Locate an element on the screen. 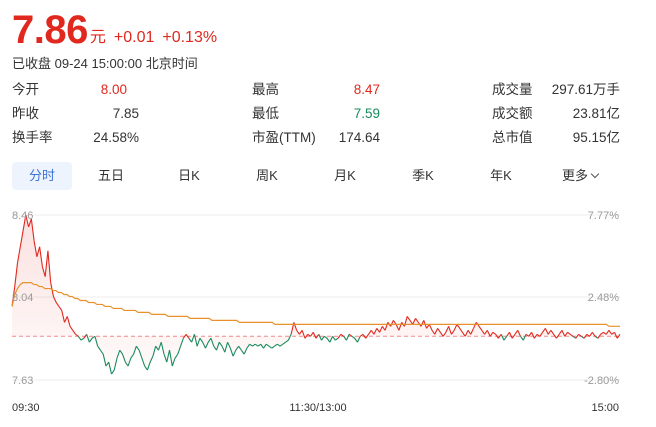 The image size is (656, 427). stat-volume-label: 成交量 is located at coordinates (512, 89).